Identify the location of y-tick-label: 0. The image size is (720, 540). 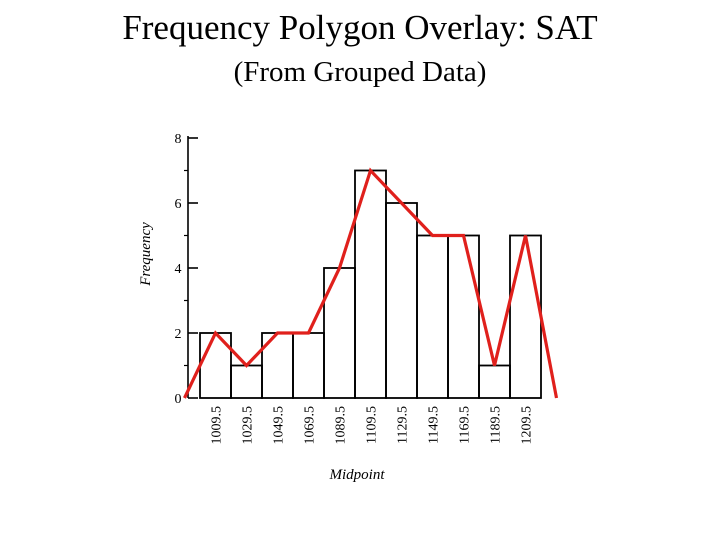
(178, 399).